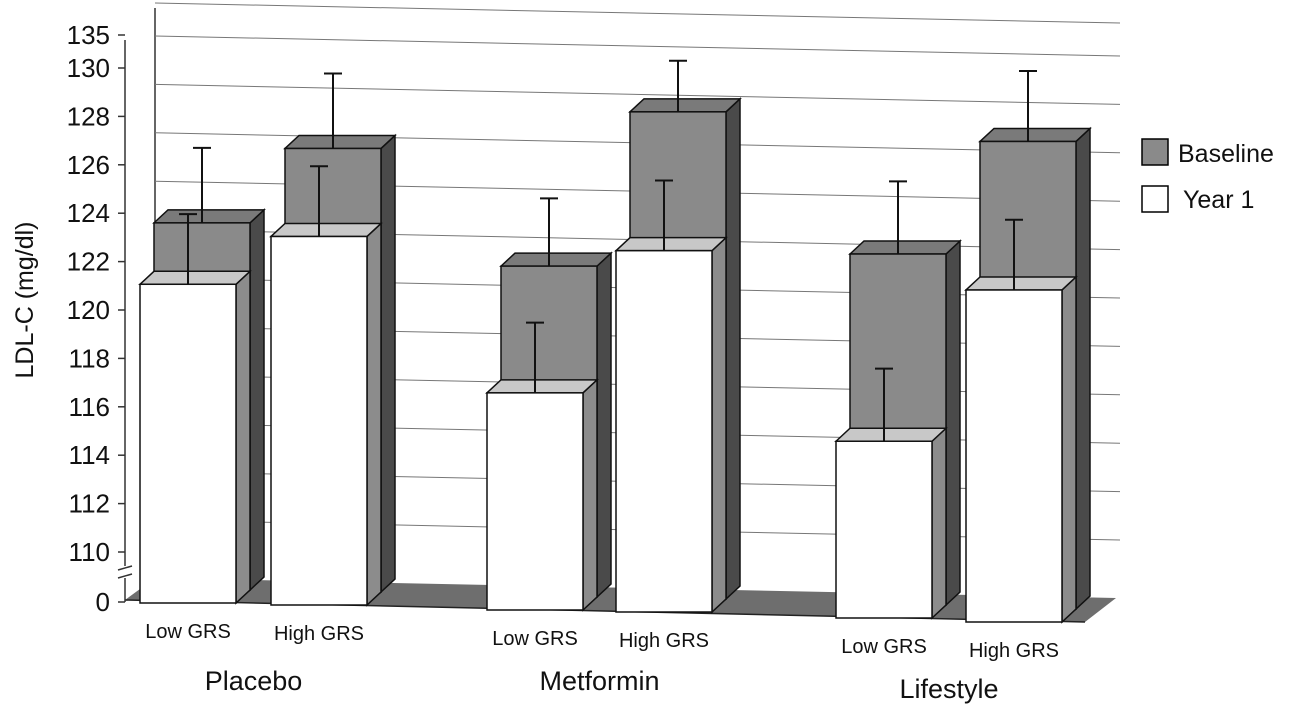 This screenshot has height=706, width=1306. Describe the element at coordinates (1155, 199) in the screenshot. I see `legend-swatch-year1` at that location.